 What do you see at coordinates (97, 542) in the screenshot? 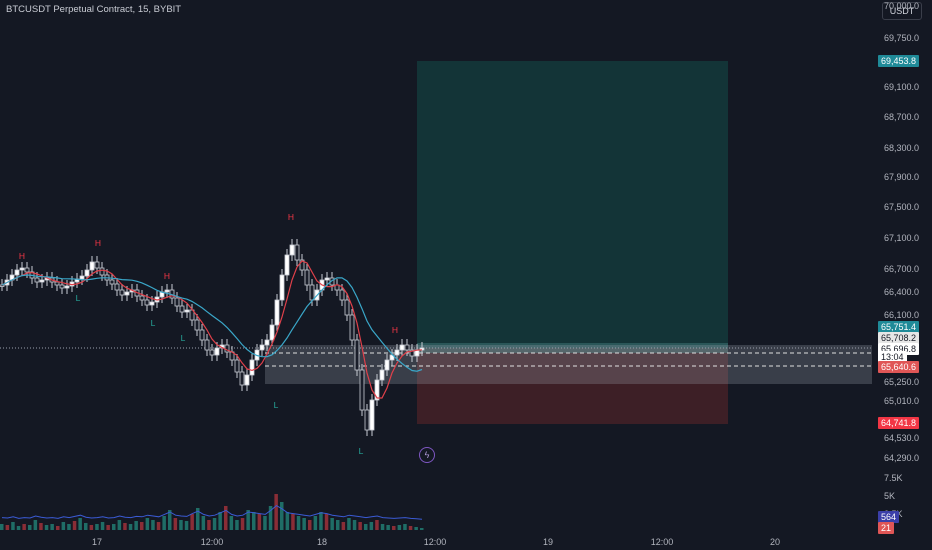
I see `time-tick: 17` at bounding box center [97, 542].